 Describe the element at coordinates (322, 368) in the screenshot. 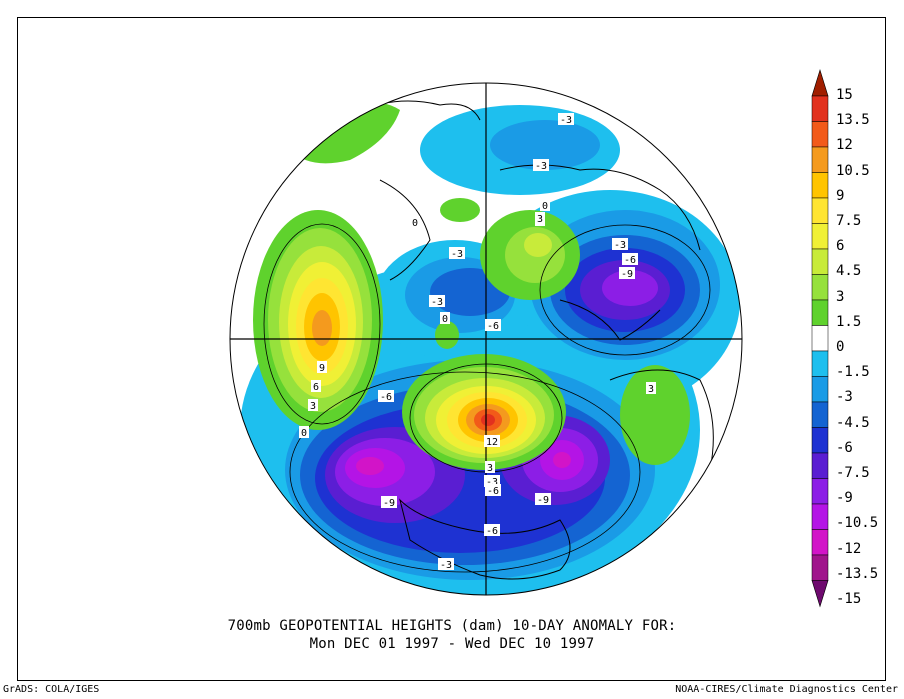

I see `contour-label: 9` at that location.